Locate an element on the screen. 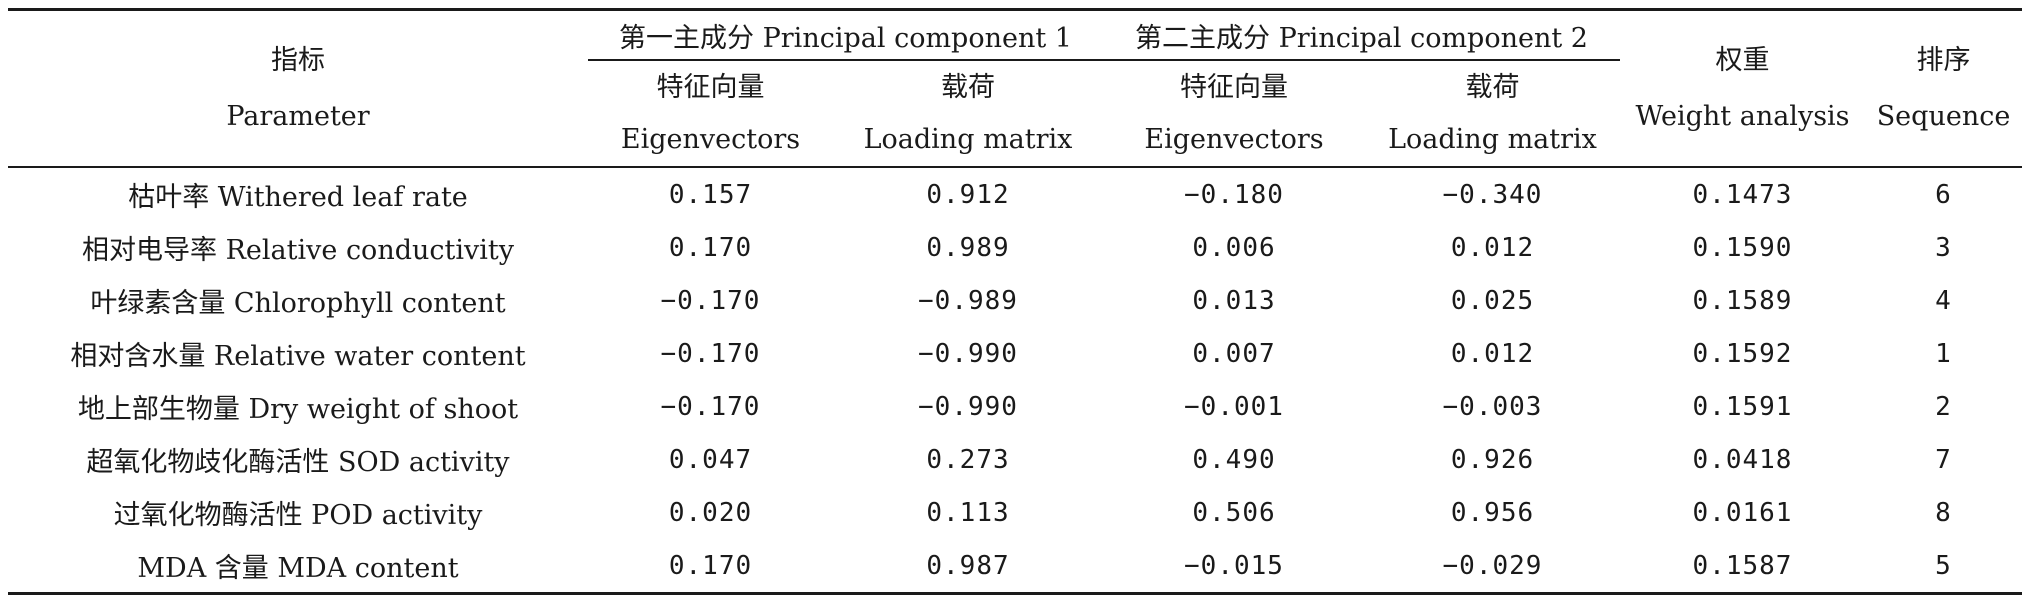 The height and width of the screenshot is (595, 2032). cell-weight: 0.1589 is located at coordinates (1742, 300).